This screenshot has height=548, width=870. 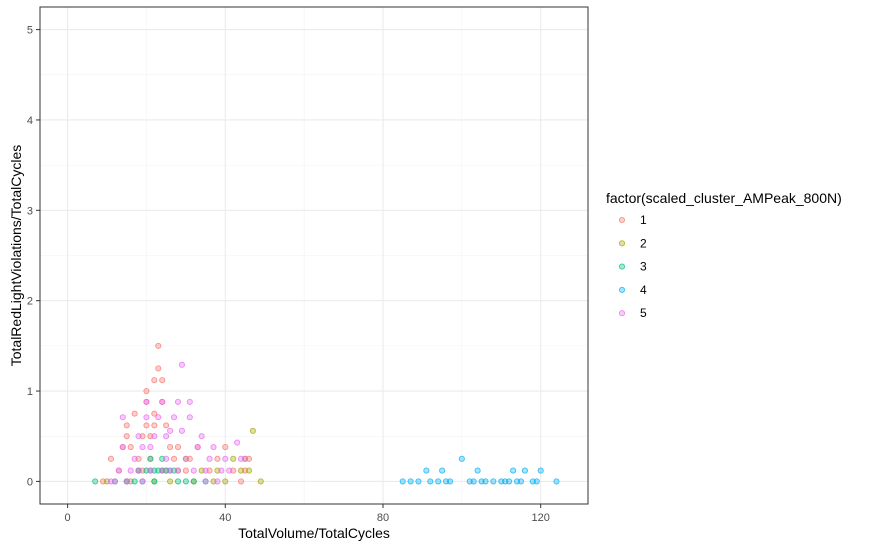 I want to click on legend-title: factor(scaled_cluster_AMPeak_800N), so click(x=724, y=198).